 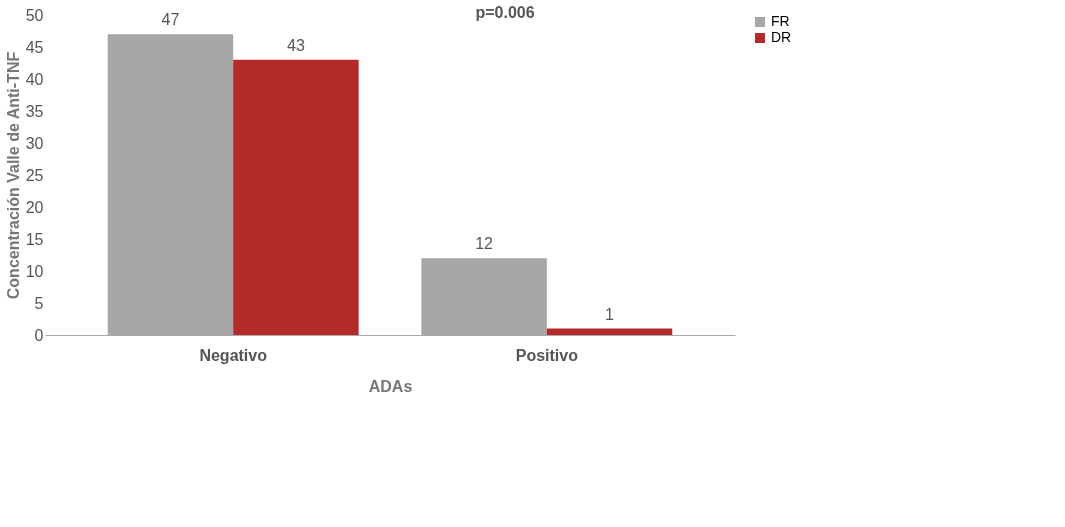 What do you see at coordinates (39, 303) in the screenshot?
I see `y-tick-label: 5` at bounding box center [39, 303].